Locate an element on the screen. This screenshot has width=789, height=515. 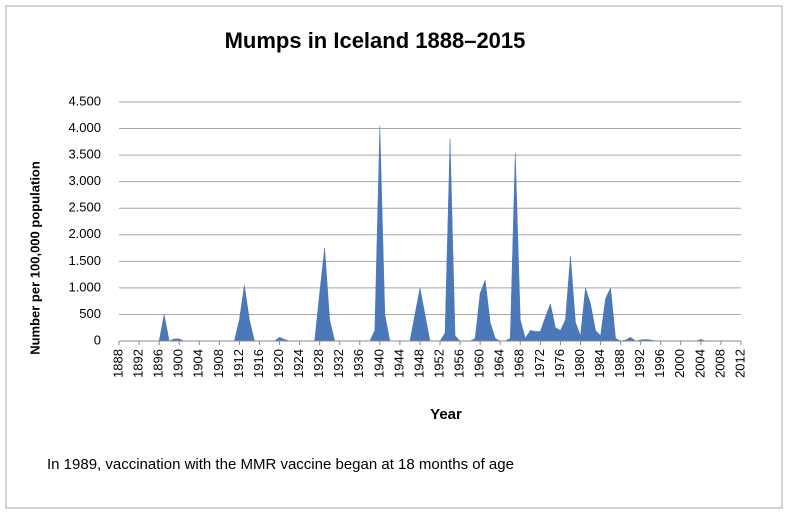
x-tick-label: 1940 is located at coordinates (378, 363).